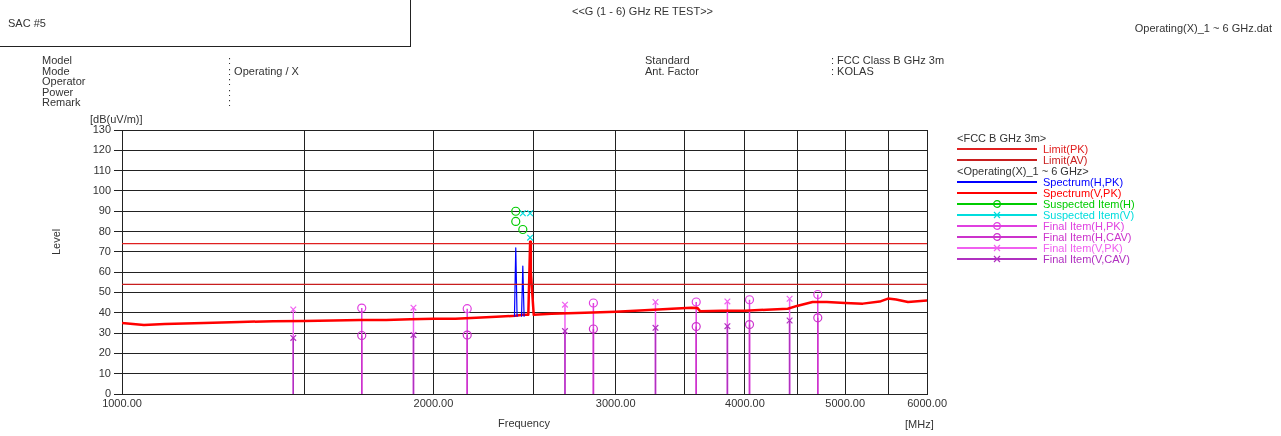 The width and height of the screenshot is (1281, 436). What do you see at coordinates (104, 271) in the screenshot?
I see `y-tick-label: 60` at bounding box center [104, 271].